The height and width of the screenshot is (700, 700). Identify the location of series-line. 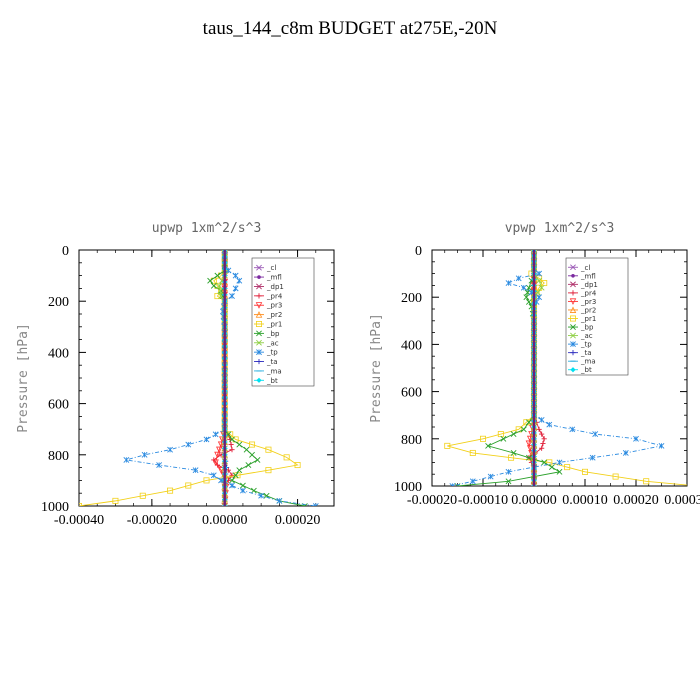
(557, 368).